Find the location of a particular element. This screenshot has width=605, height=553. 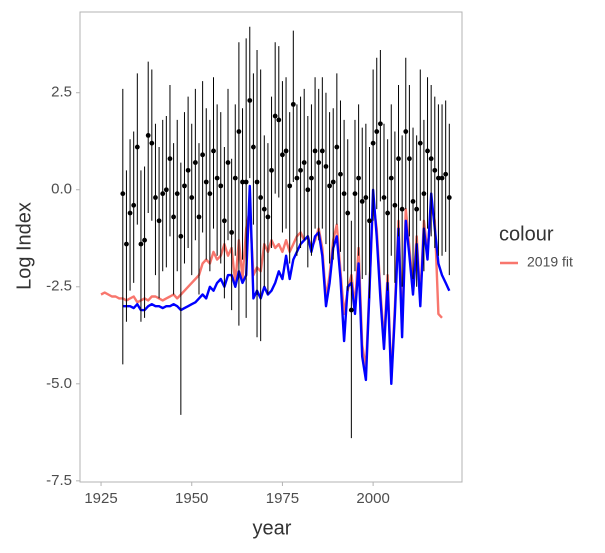

y-axis-label: Log Index is located at coordinates (24, 246).